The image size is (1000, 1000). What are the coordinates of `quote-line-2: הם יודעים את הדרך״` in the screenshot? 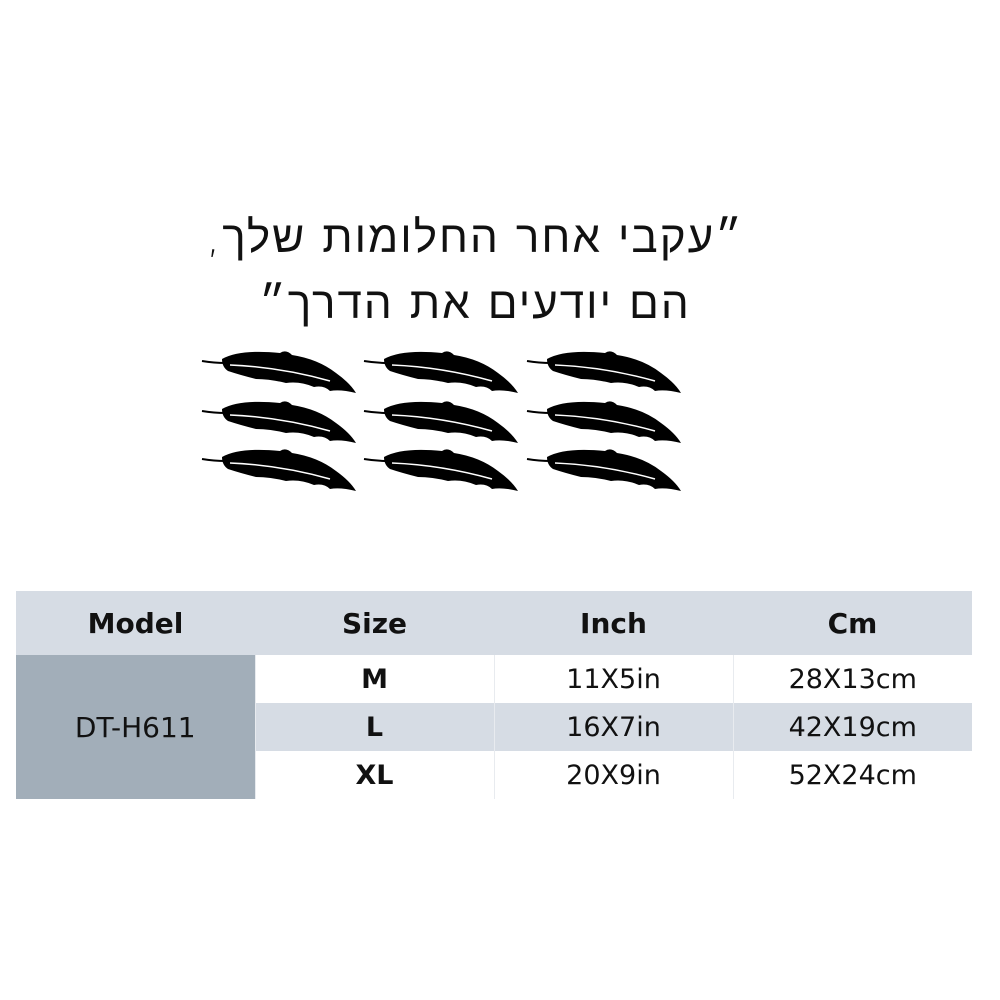 It's located at (475, 303).